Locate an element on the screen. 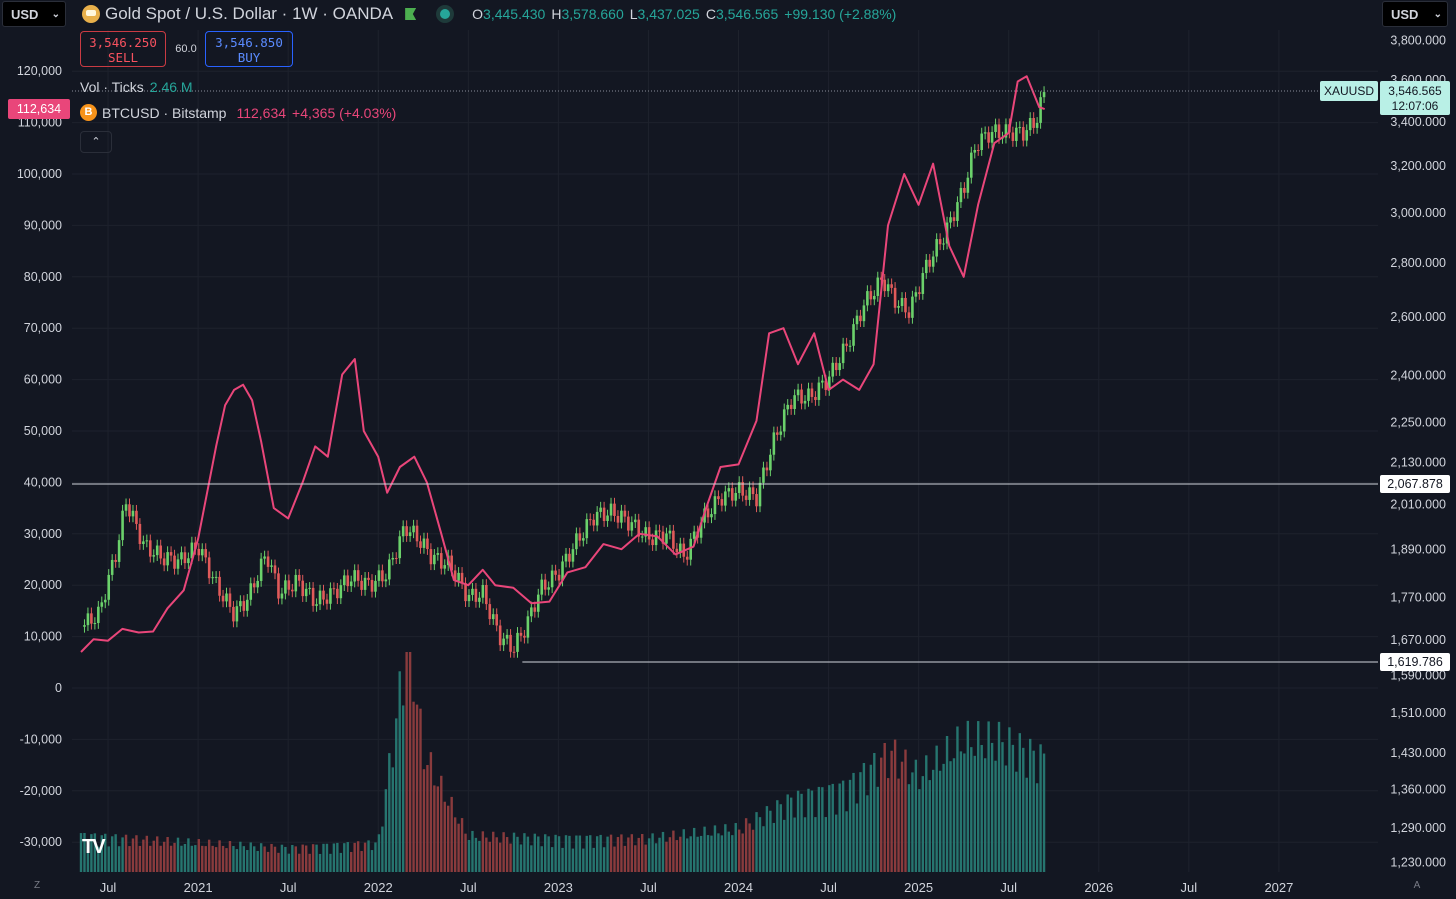  flag-icon is located at coordinates (411, 14).